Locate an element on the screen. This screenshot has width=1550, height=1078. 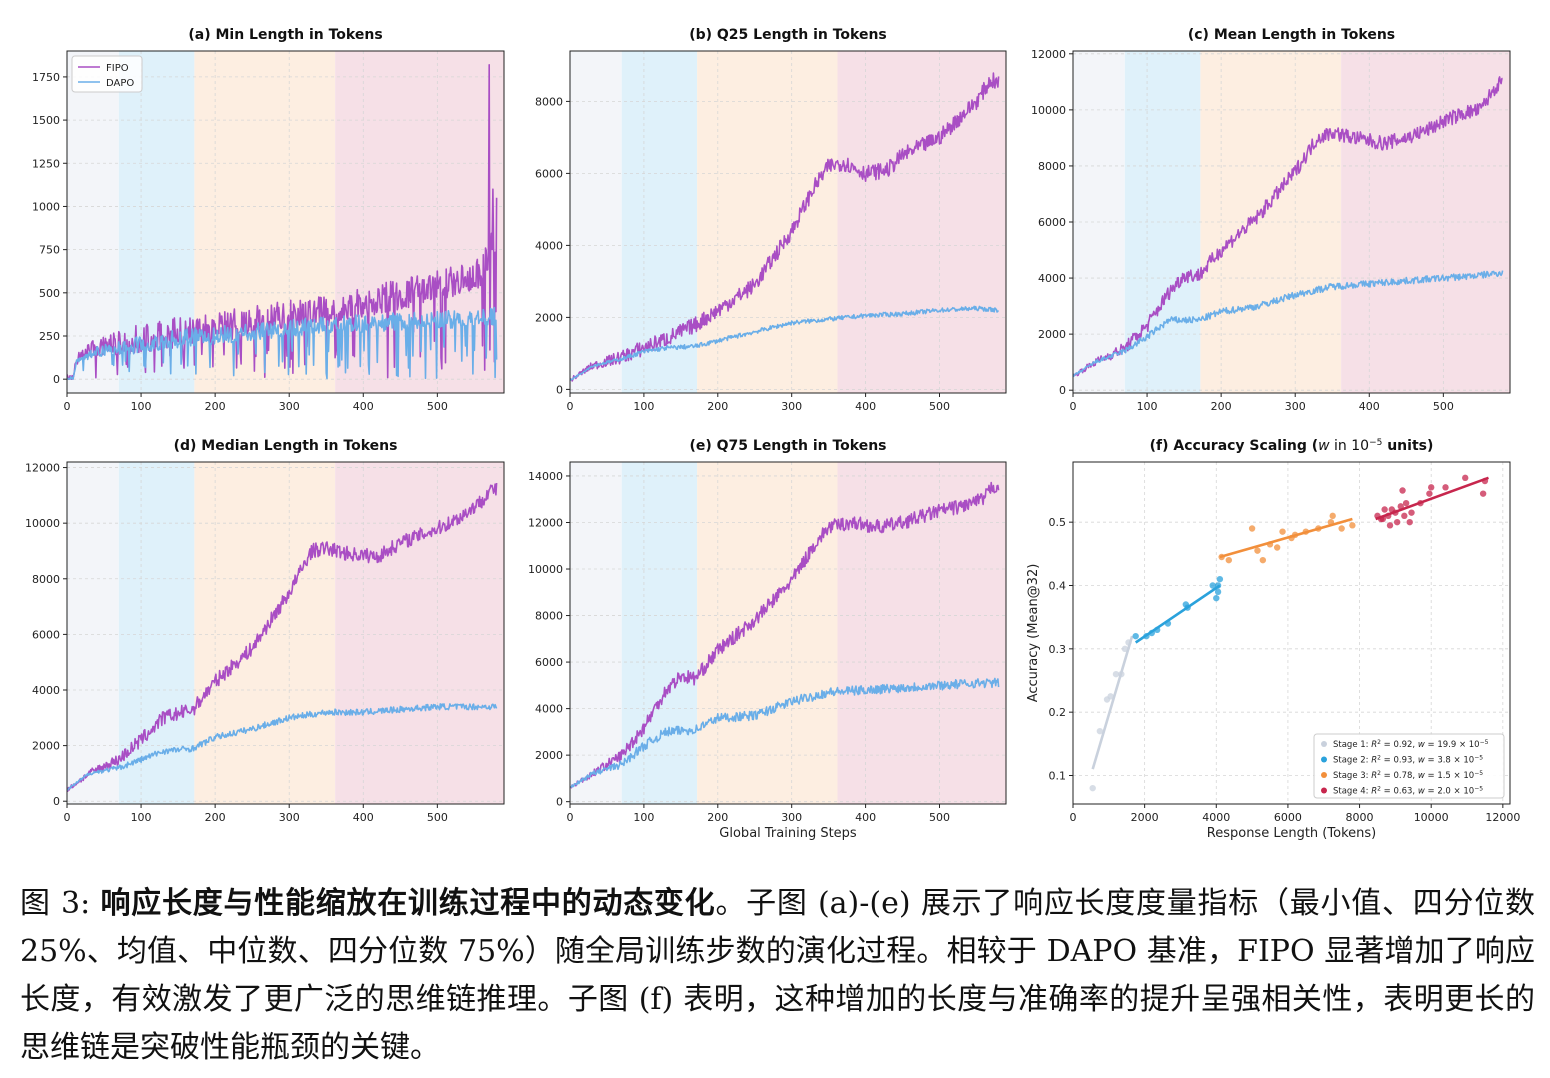
legend-part: Stage 2: is located at coordinates (1352, 761).